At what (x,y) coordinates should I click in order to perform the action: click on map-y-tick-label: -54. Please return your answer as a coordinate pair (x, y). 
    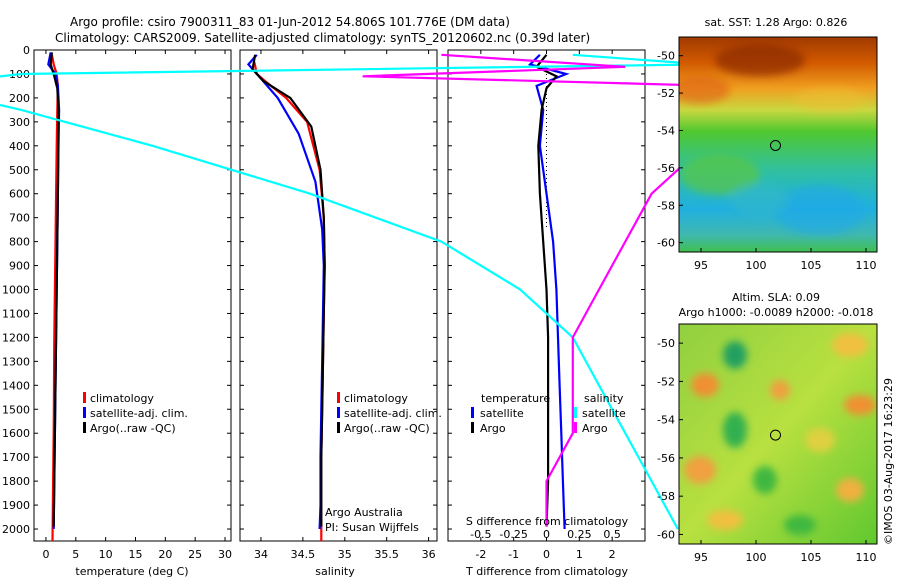
    Looking at the image, I should click on (666, 130).